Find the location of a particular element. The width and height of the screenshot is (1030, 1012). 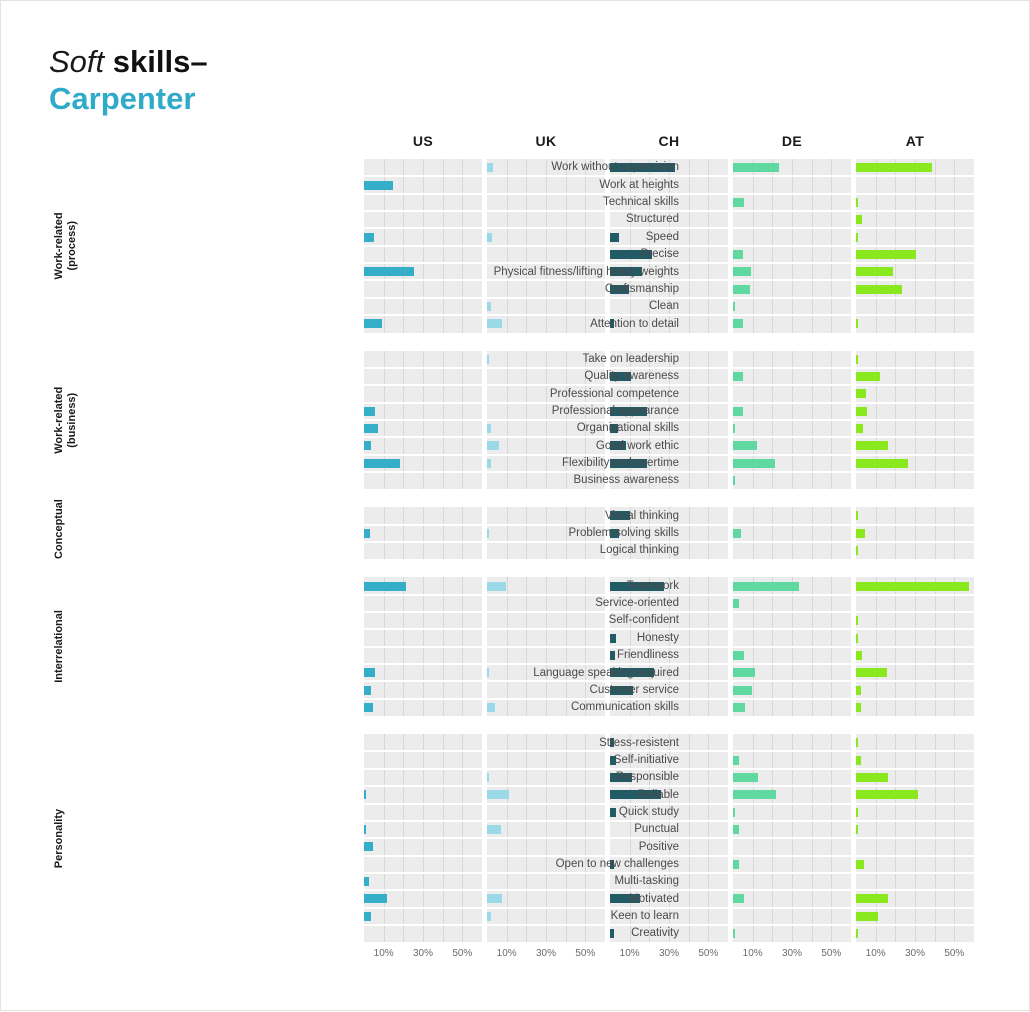

row-label: Precise is located at coordinates (659, 254).